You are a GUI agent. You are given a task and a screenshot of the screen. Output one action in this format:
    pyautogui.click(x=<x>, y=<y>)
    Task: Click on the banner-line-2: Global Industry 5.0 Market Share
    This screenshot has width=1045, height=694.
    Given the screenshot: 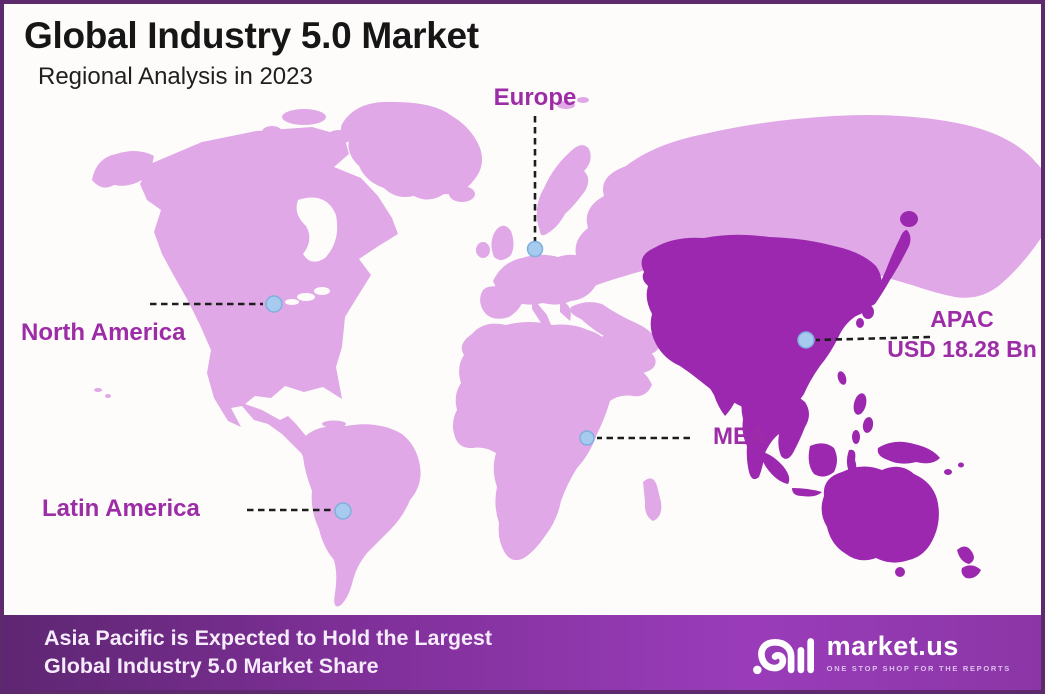 What is the action you would take?
    pyautogui.click(x=211, y=665)
    